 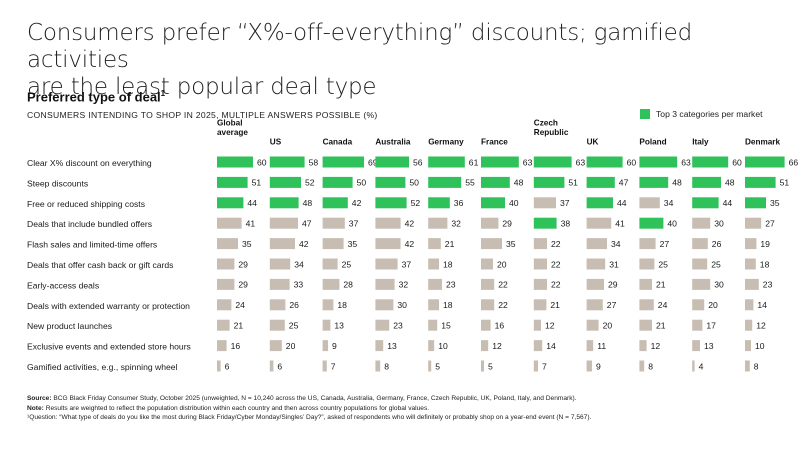 I want to click on data-label: 15, so click(x=446, y=326).